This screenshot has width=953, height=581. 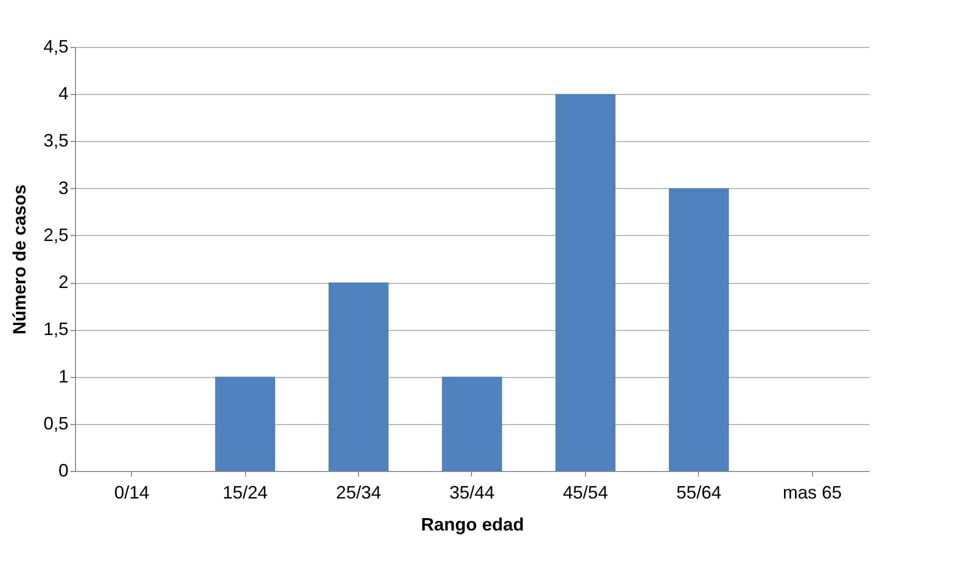 I want to click on y-axis-title: Número de casos, so click(x=19, y=259).